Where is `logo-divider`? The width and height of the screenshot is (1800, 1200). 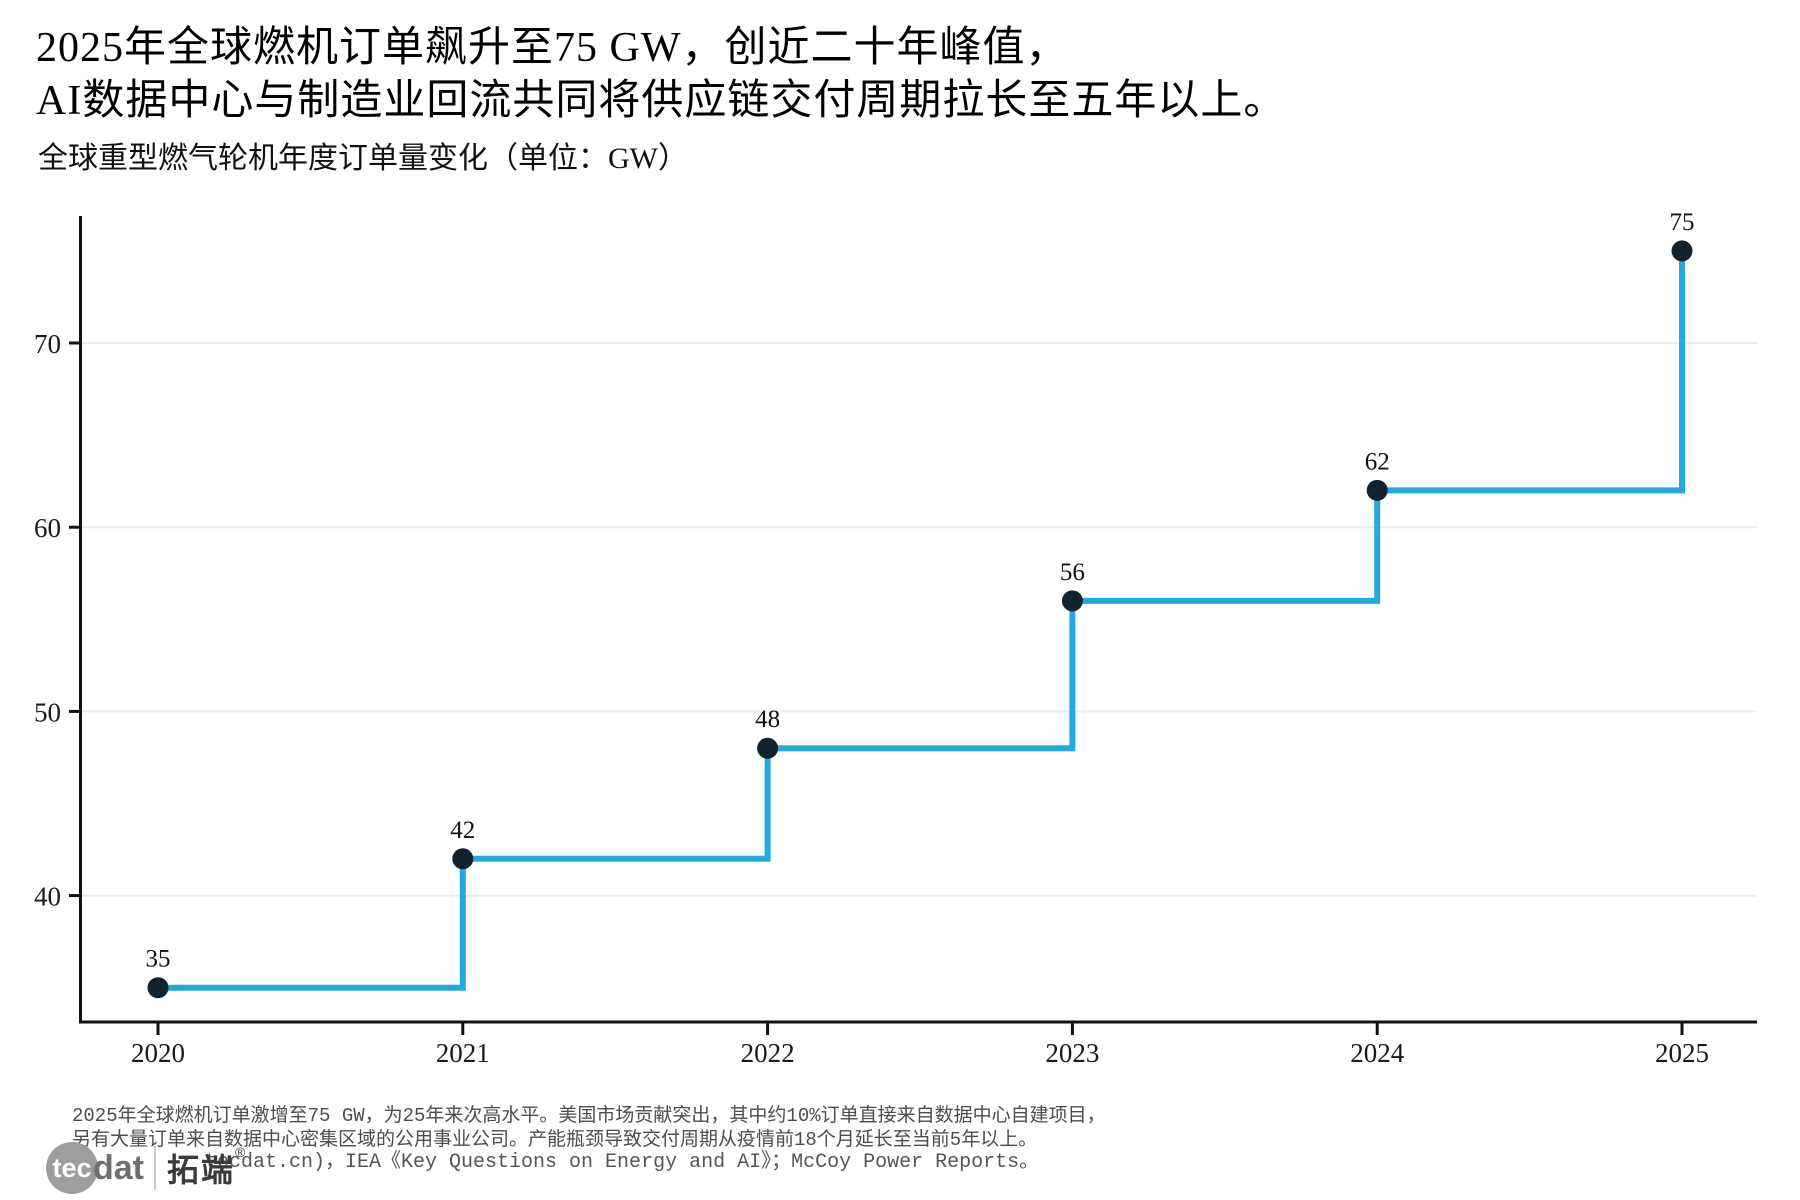 logo-divider is located at coordinates (155, 1168).